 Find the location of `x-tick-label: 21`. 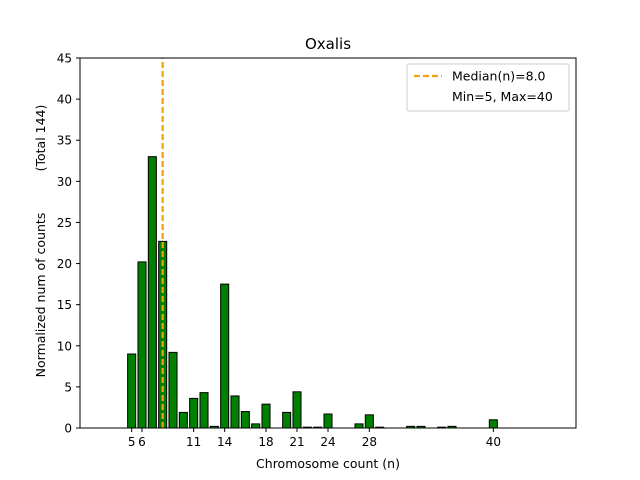

x-tick-label: 21 is located at coordinates (296, 442).